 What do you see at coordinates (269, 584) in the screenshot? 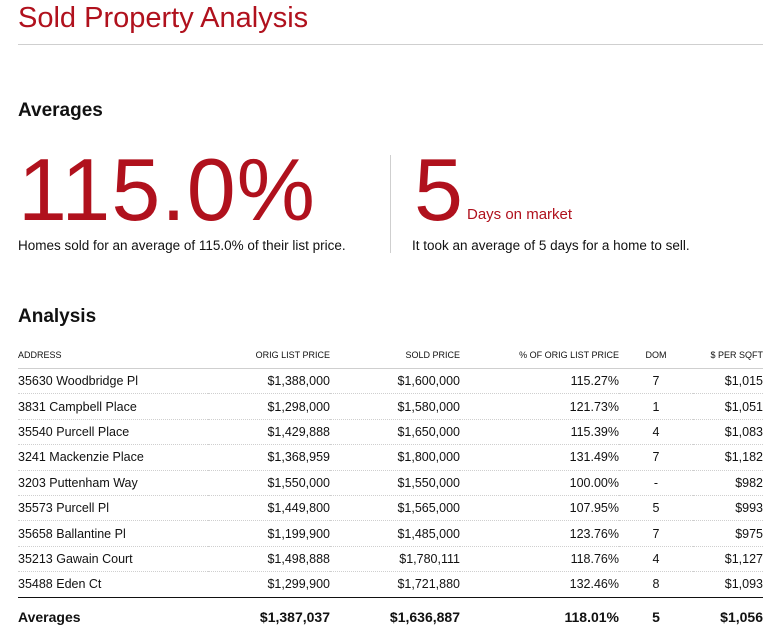
I see `cell-orig-list-price: $1,299,900` at bounding box center [269, 584].